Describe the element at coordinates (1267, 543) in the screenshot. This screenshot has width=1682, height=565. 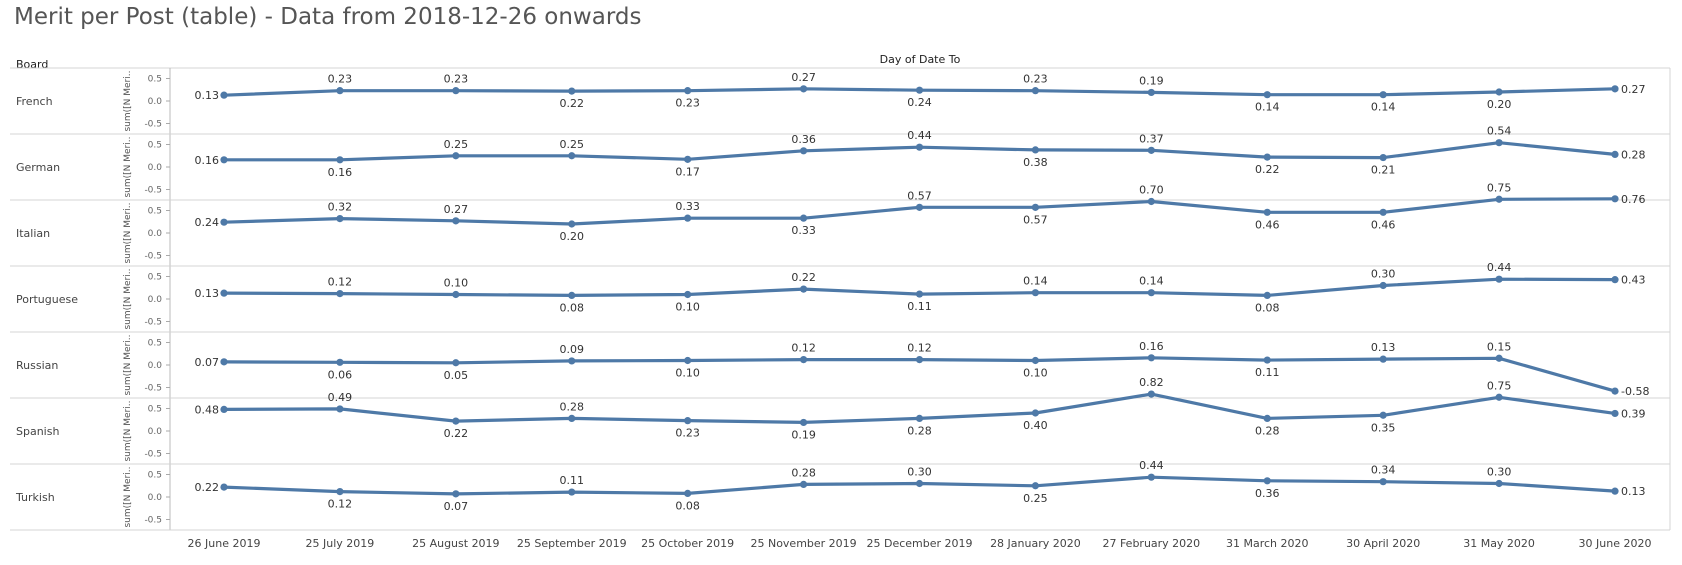
I see `x-tick-label: 31 March 2020` at that location.